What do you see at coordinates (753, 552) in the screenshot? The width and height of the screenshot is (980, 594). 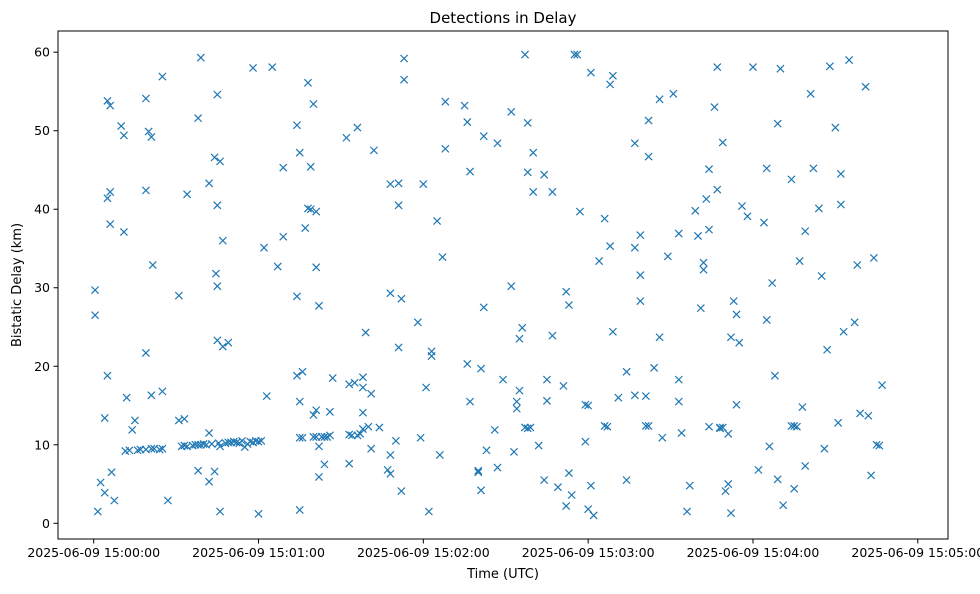 I see `x-tick-label: 2025-06-09 15:04:00` at bounding box center [753, 552].